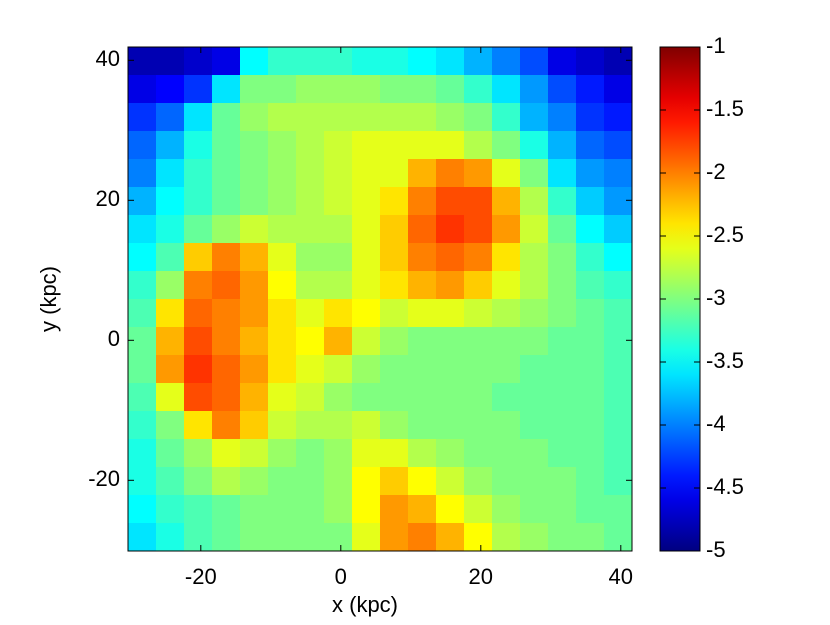  Describe the element at coordinates (725, 234) in the screenshot. I see `colorbar-tick-label: -2.5` at that location.